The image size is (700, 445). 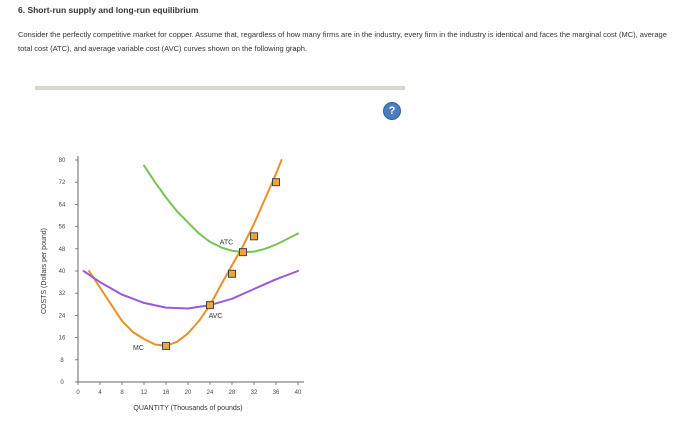 What do you see at coordinates (62, 294) in the screenshot?
I see `y-tick-label: 32` at bounding box center [62, 294].